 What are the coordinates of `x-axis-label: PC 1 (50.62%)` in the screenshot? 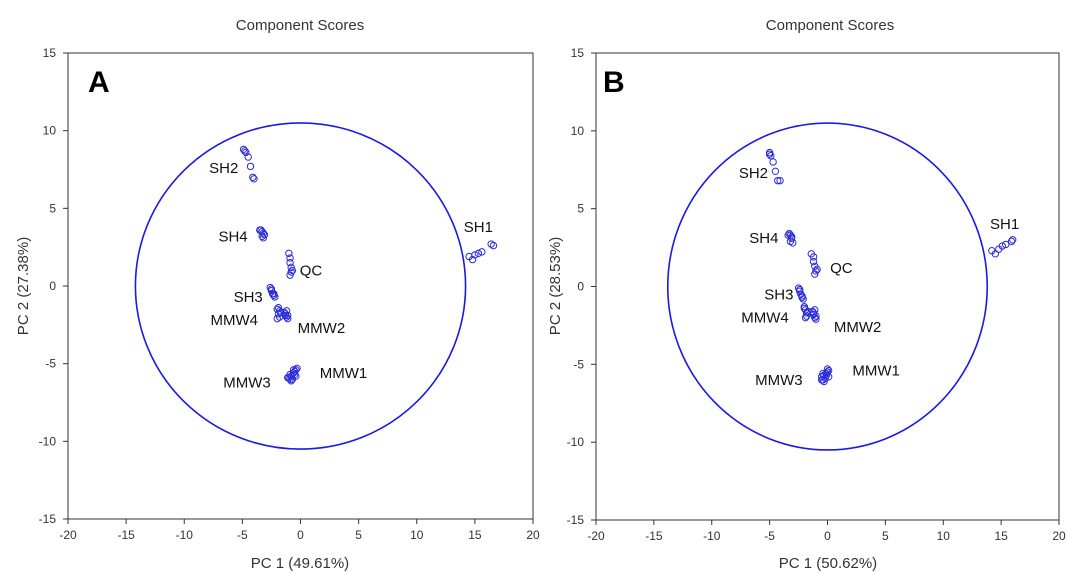 It's located at (828, 563).